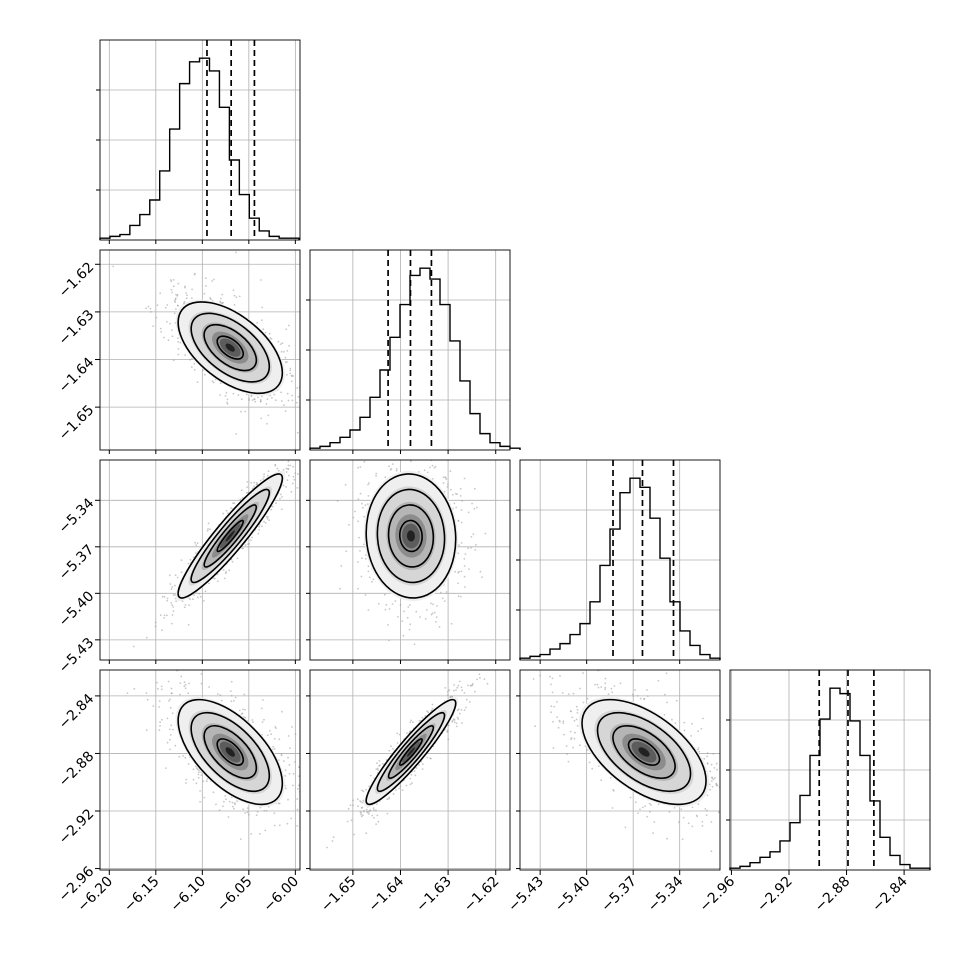 The height and width of the screenshot is (970, 970). I want to click on density-shade, so click(230, 536).